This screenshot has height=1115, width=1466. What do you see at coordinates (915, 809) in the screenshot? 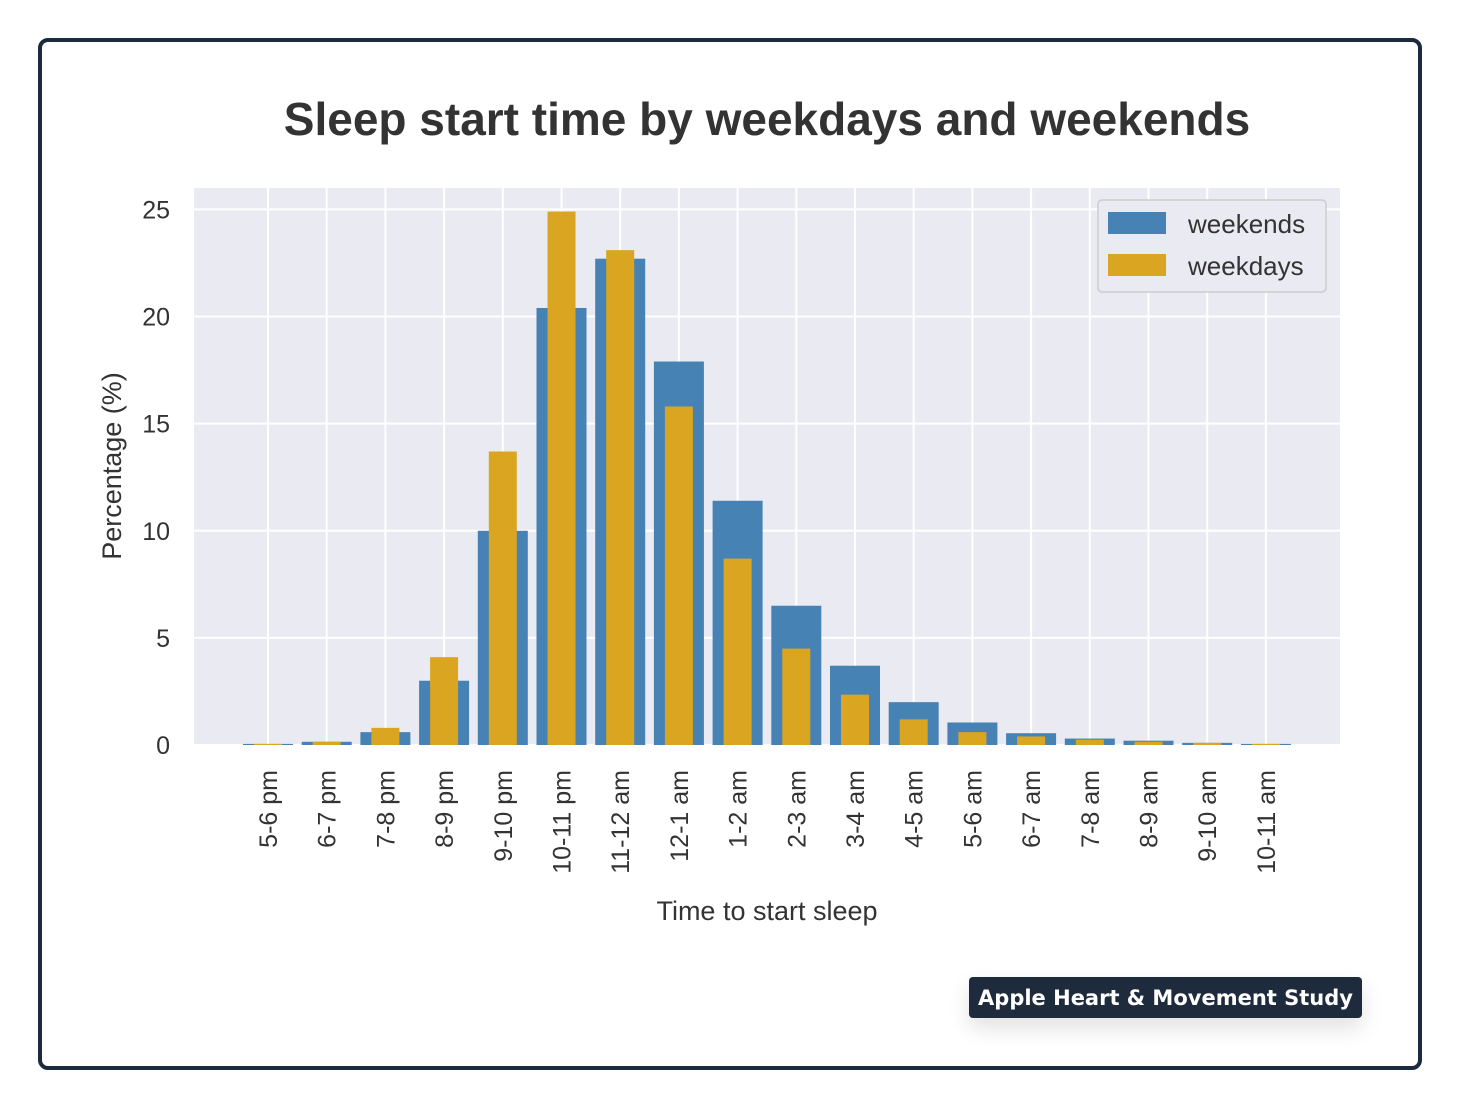
I see `x-tick-label: 4-5 am` at bounding box center [915, 809].